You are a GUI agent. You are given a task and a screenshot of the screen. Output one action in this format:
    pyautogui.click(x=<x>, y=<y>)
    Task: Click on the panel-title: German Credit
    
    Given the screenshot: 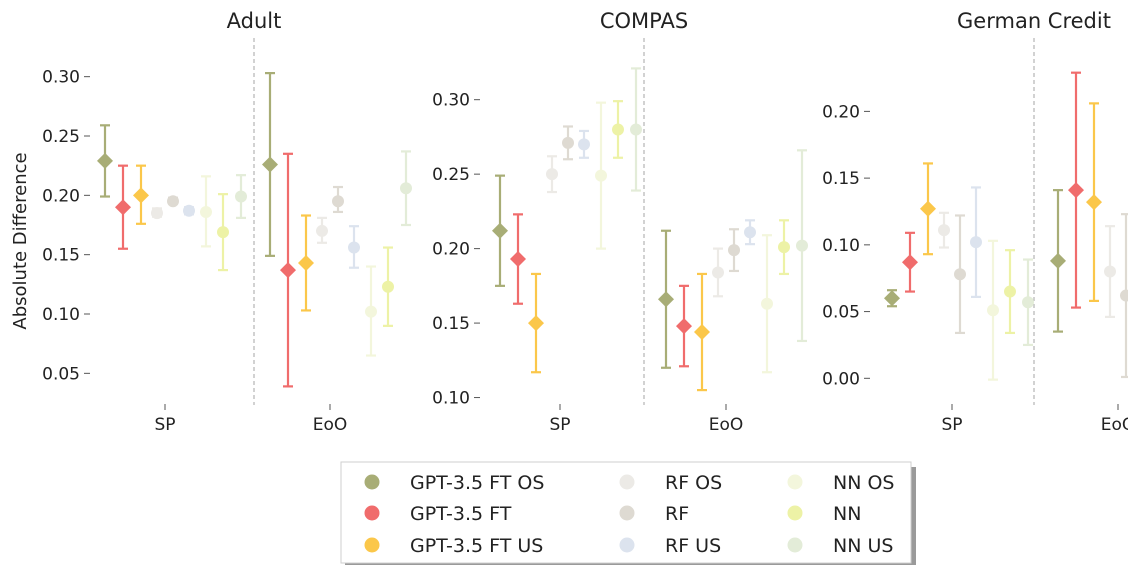 What is the action you would take?
    pyautogui.click(x=1034, y=21)
    